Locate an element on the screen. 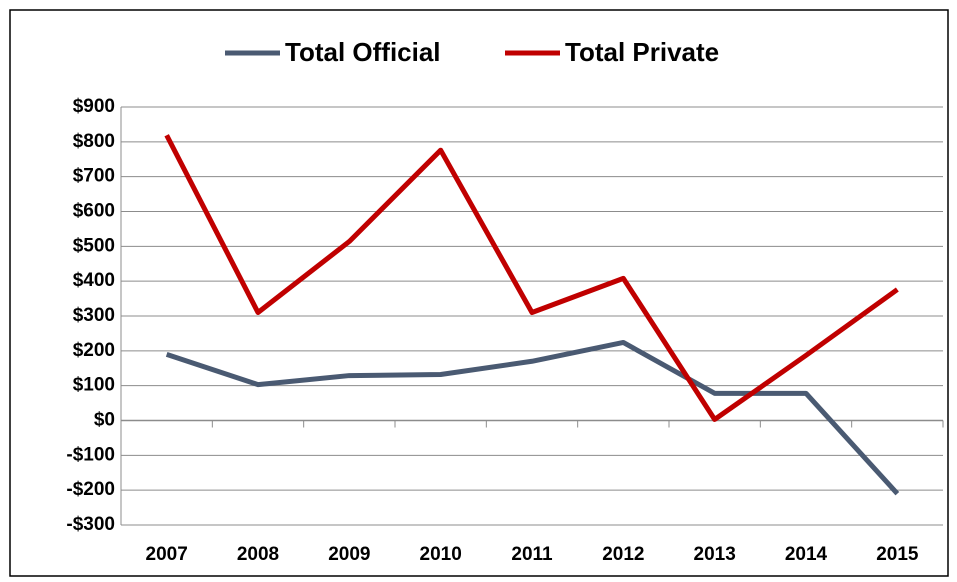 This screenshot has width=957, height=582. legend-label: Total Private is located at coordinates (642, 52).